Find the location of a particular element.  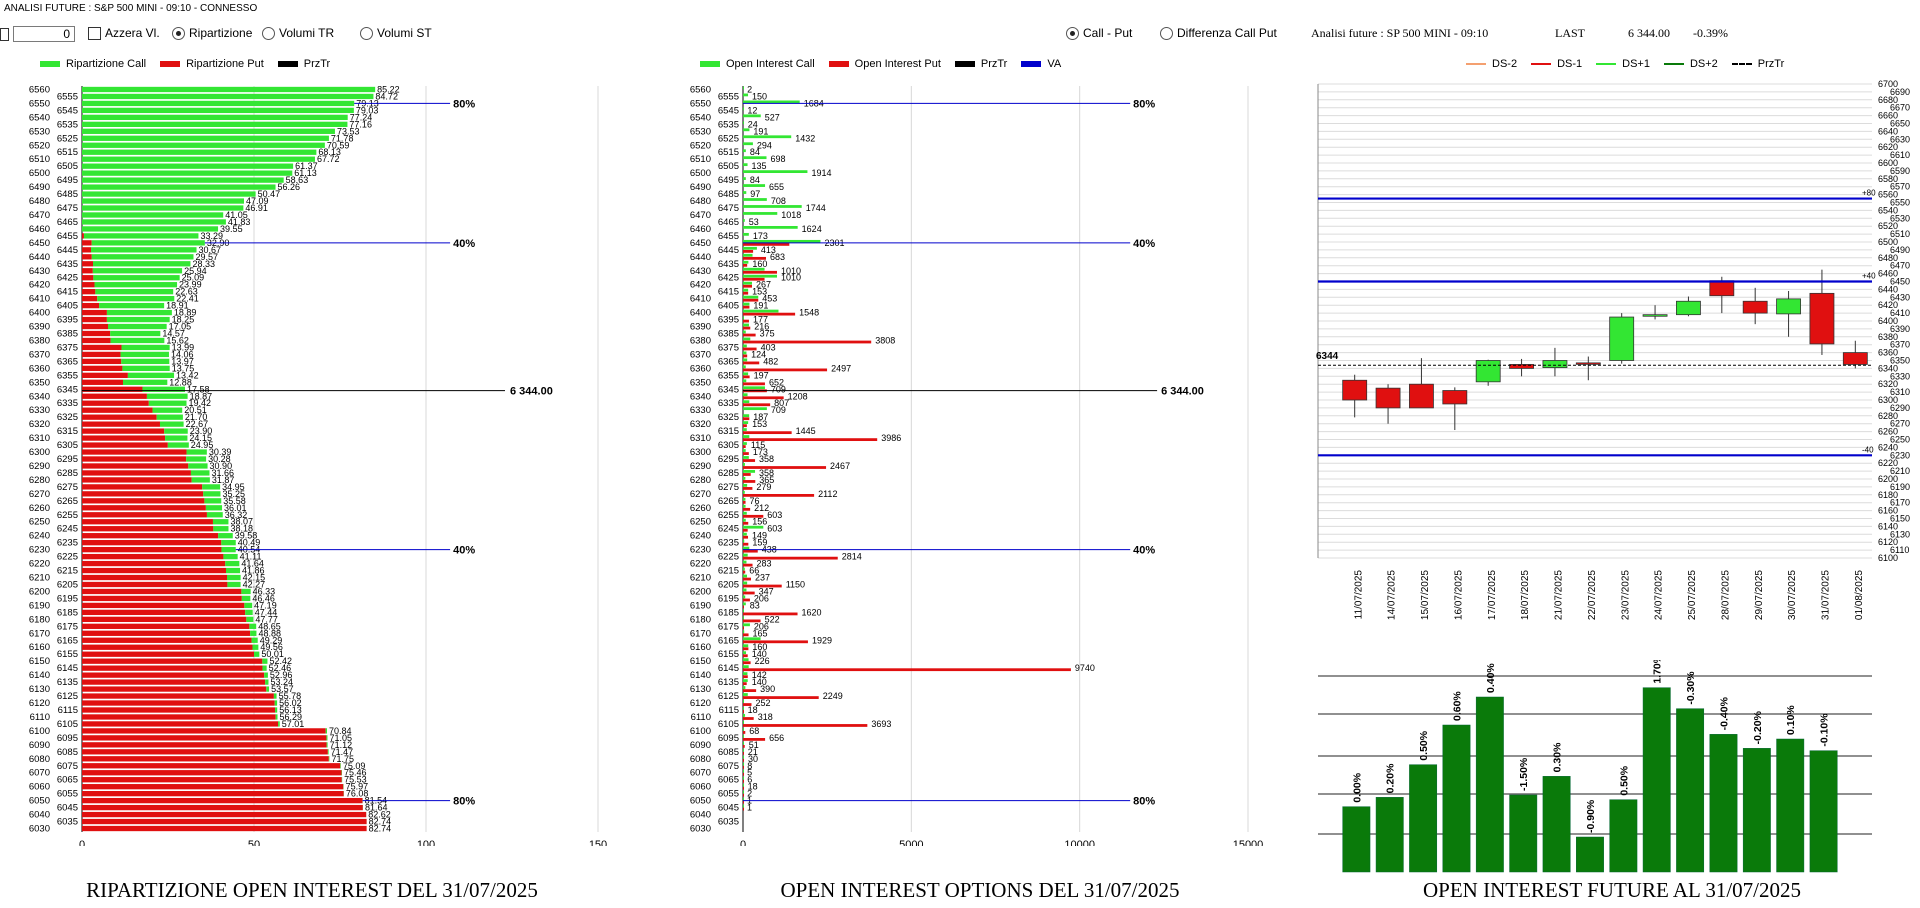

value-label: 603 is located at coordinates (774, 529).